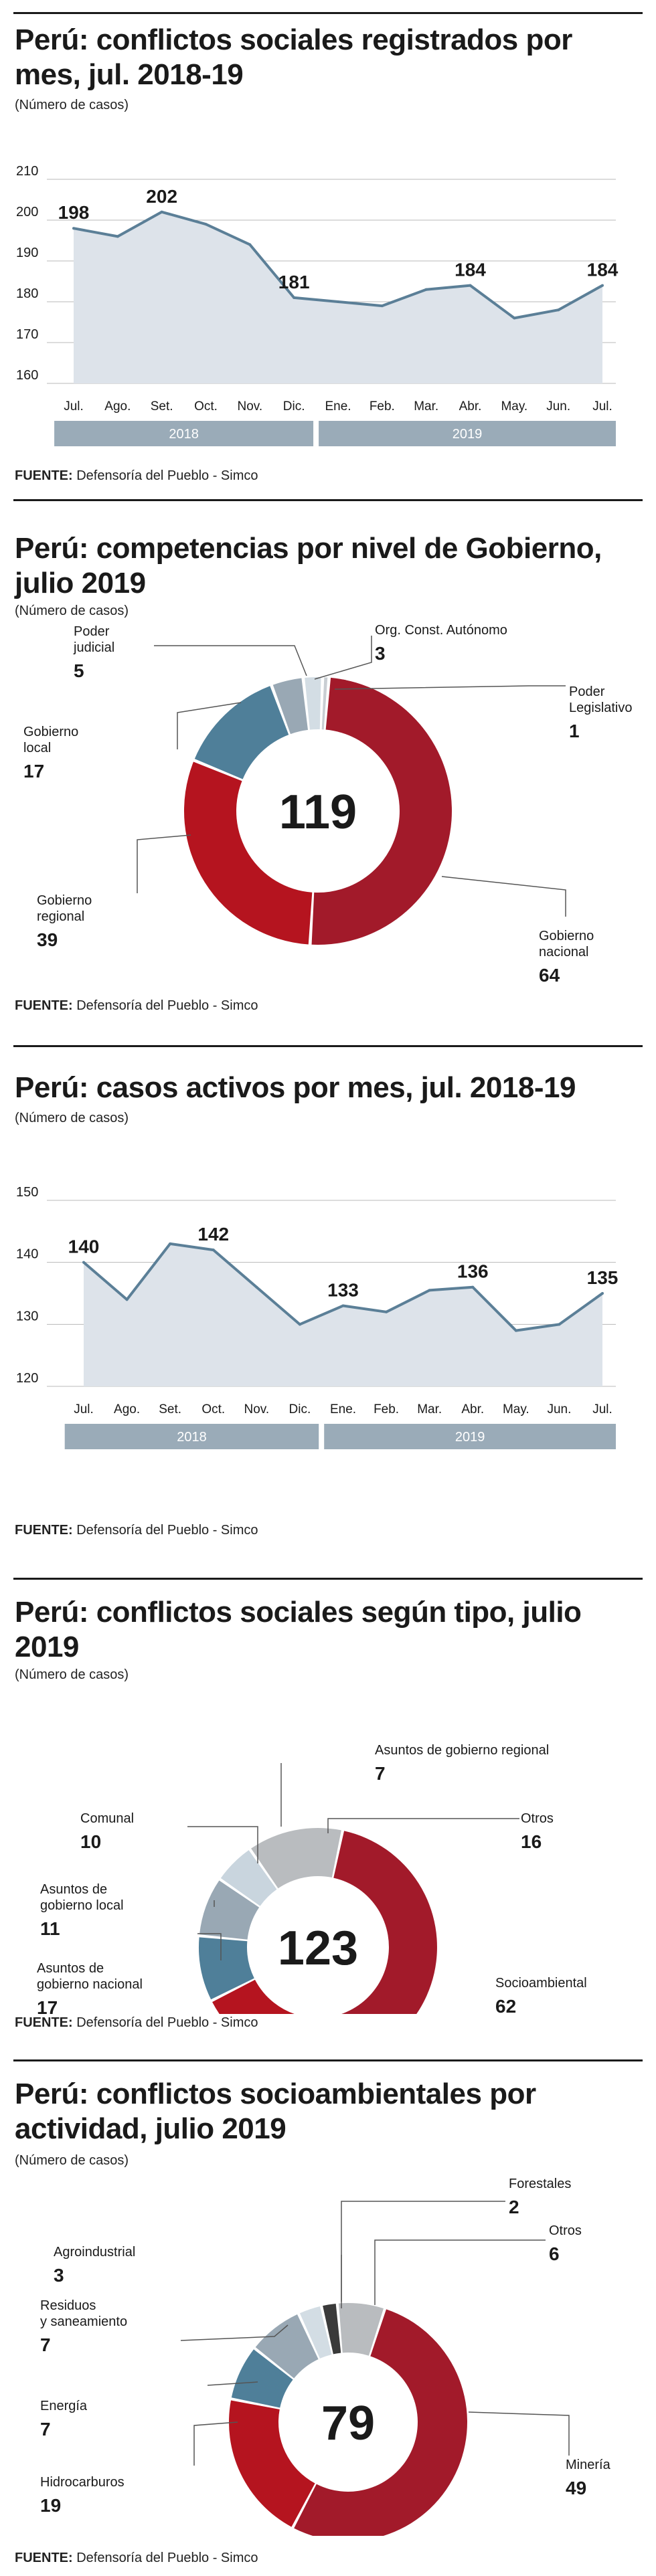 The width and height of the screenshot is (656, 2576). What do you see at coordinates (473, 1271) in the screenshot?
I see `data-label: 136` at bounding box center [473, 1271].